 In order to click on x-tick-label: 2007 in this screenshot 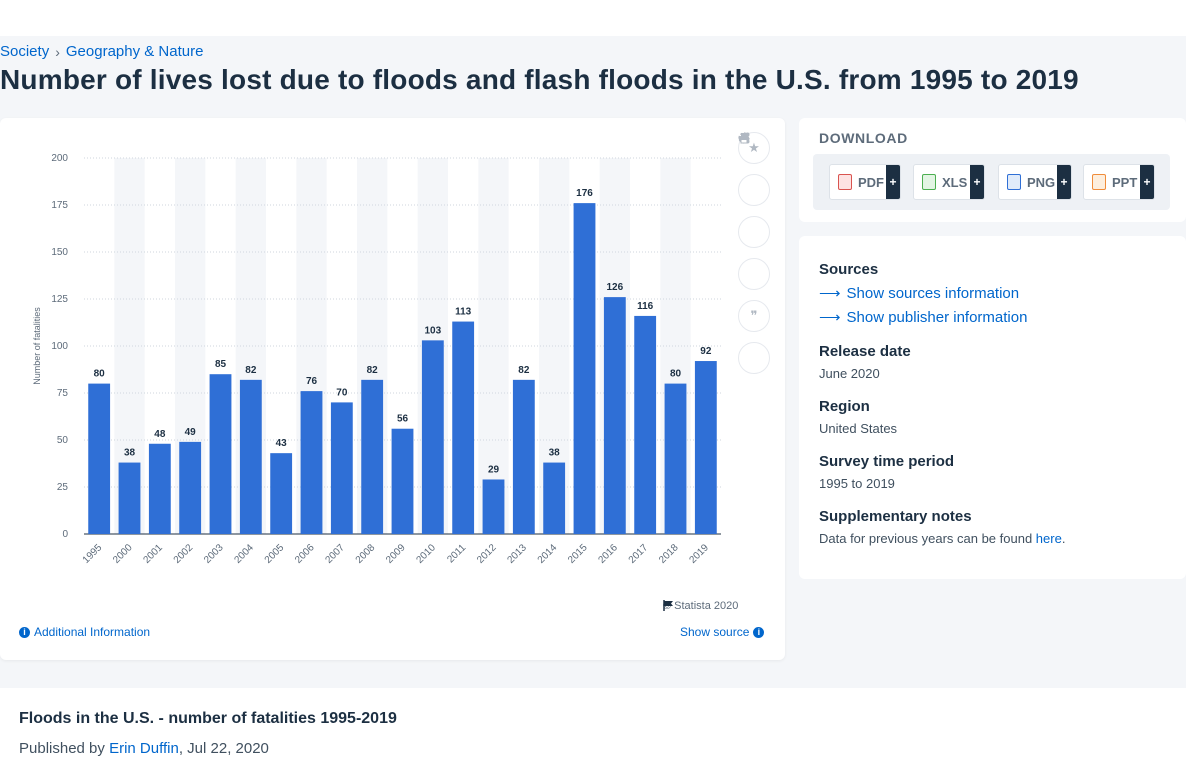, I will do `click(335, 554)`.